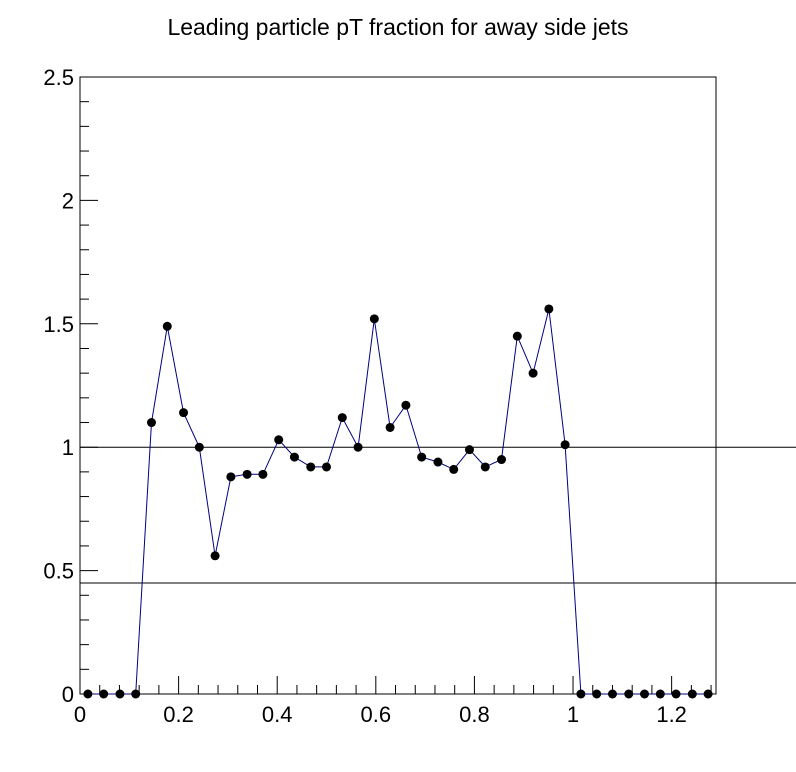  I want to click on y-tick-label: 2.5, so click(58, 77).